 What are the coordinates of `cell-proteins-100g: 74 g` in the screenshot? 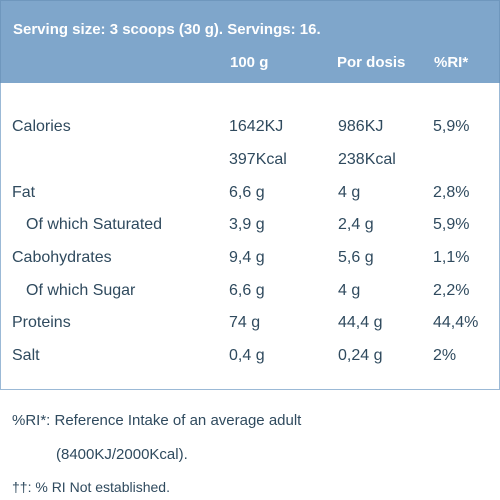 It's located at (245, 322).